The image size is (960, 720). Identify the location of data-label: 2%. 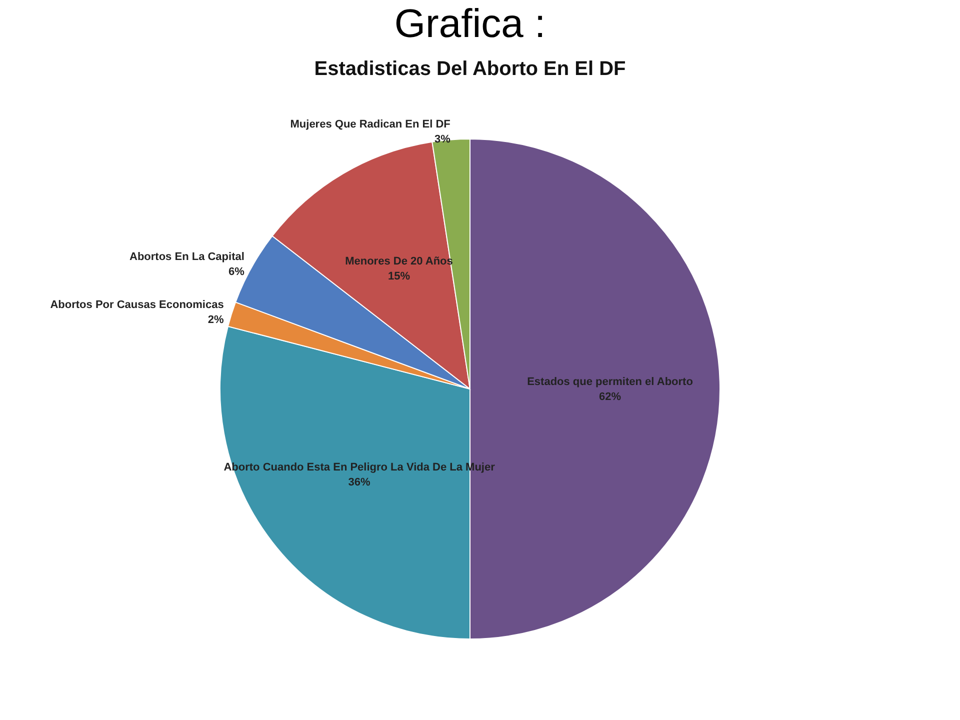
(216, 320).